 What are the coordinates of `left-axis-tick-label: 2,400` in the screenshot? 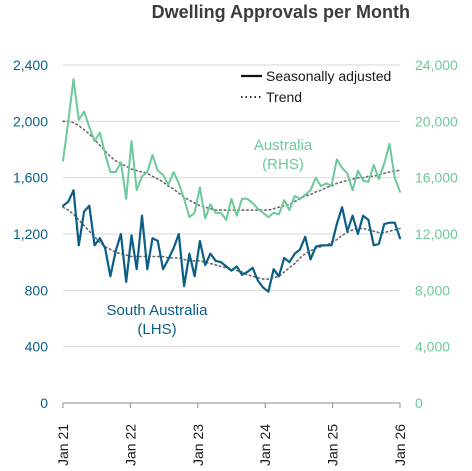 It's located at (30, 65).